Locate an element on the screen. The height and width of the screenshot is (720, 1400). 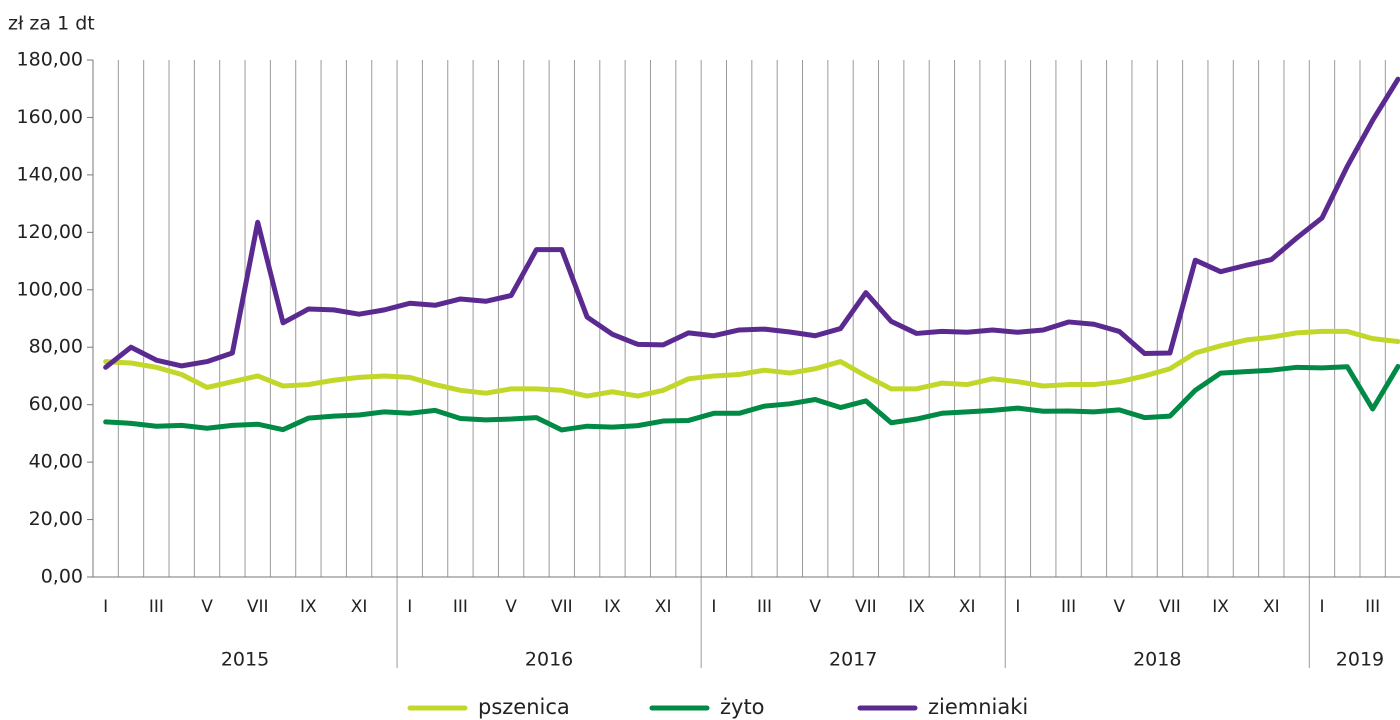
y-tick-label: 0,00 is located at coordinates (62, 577).